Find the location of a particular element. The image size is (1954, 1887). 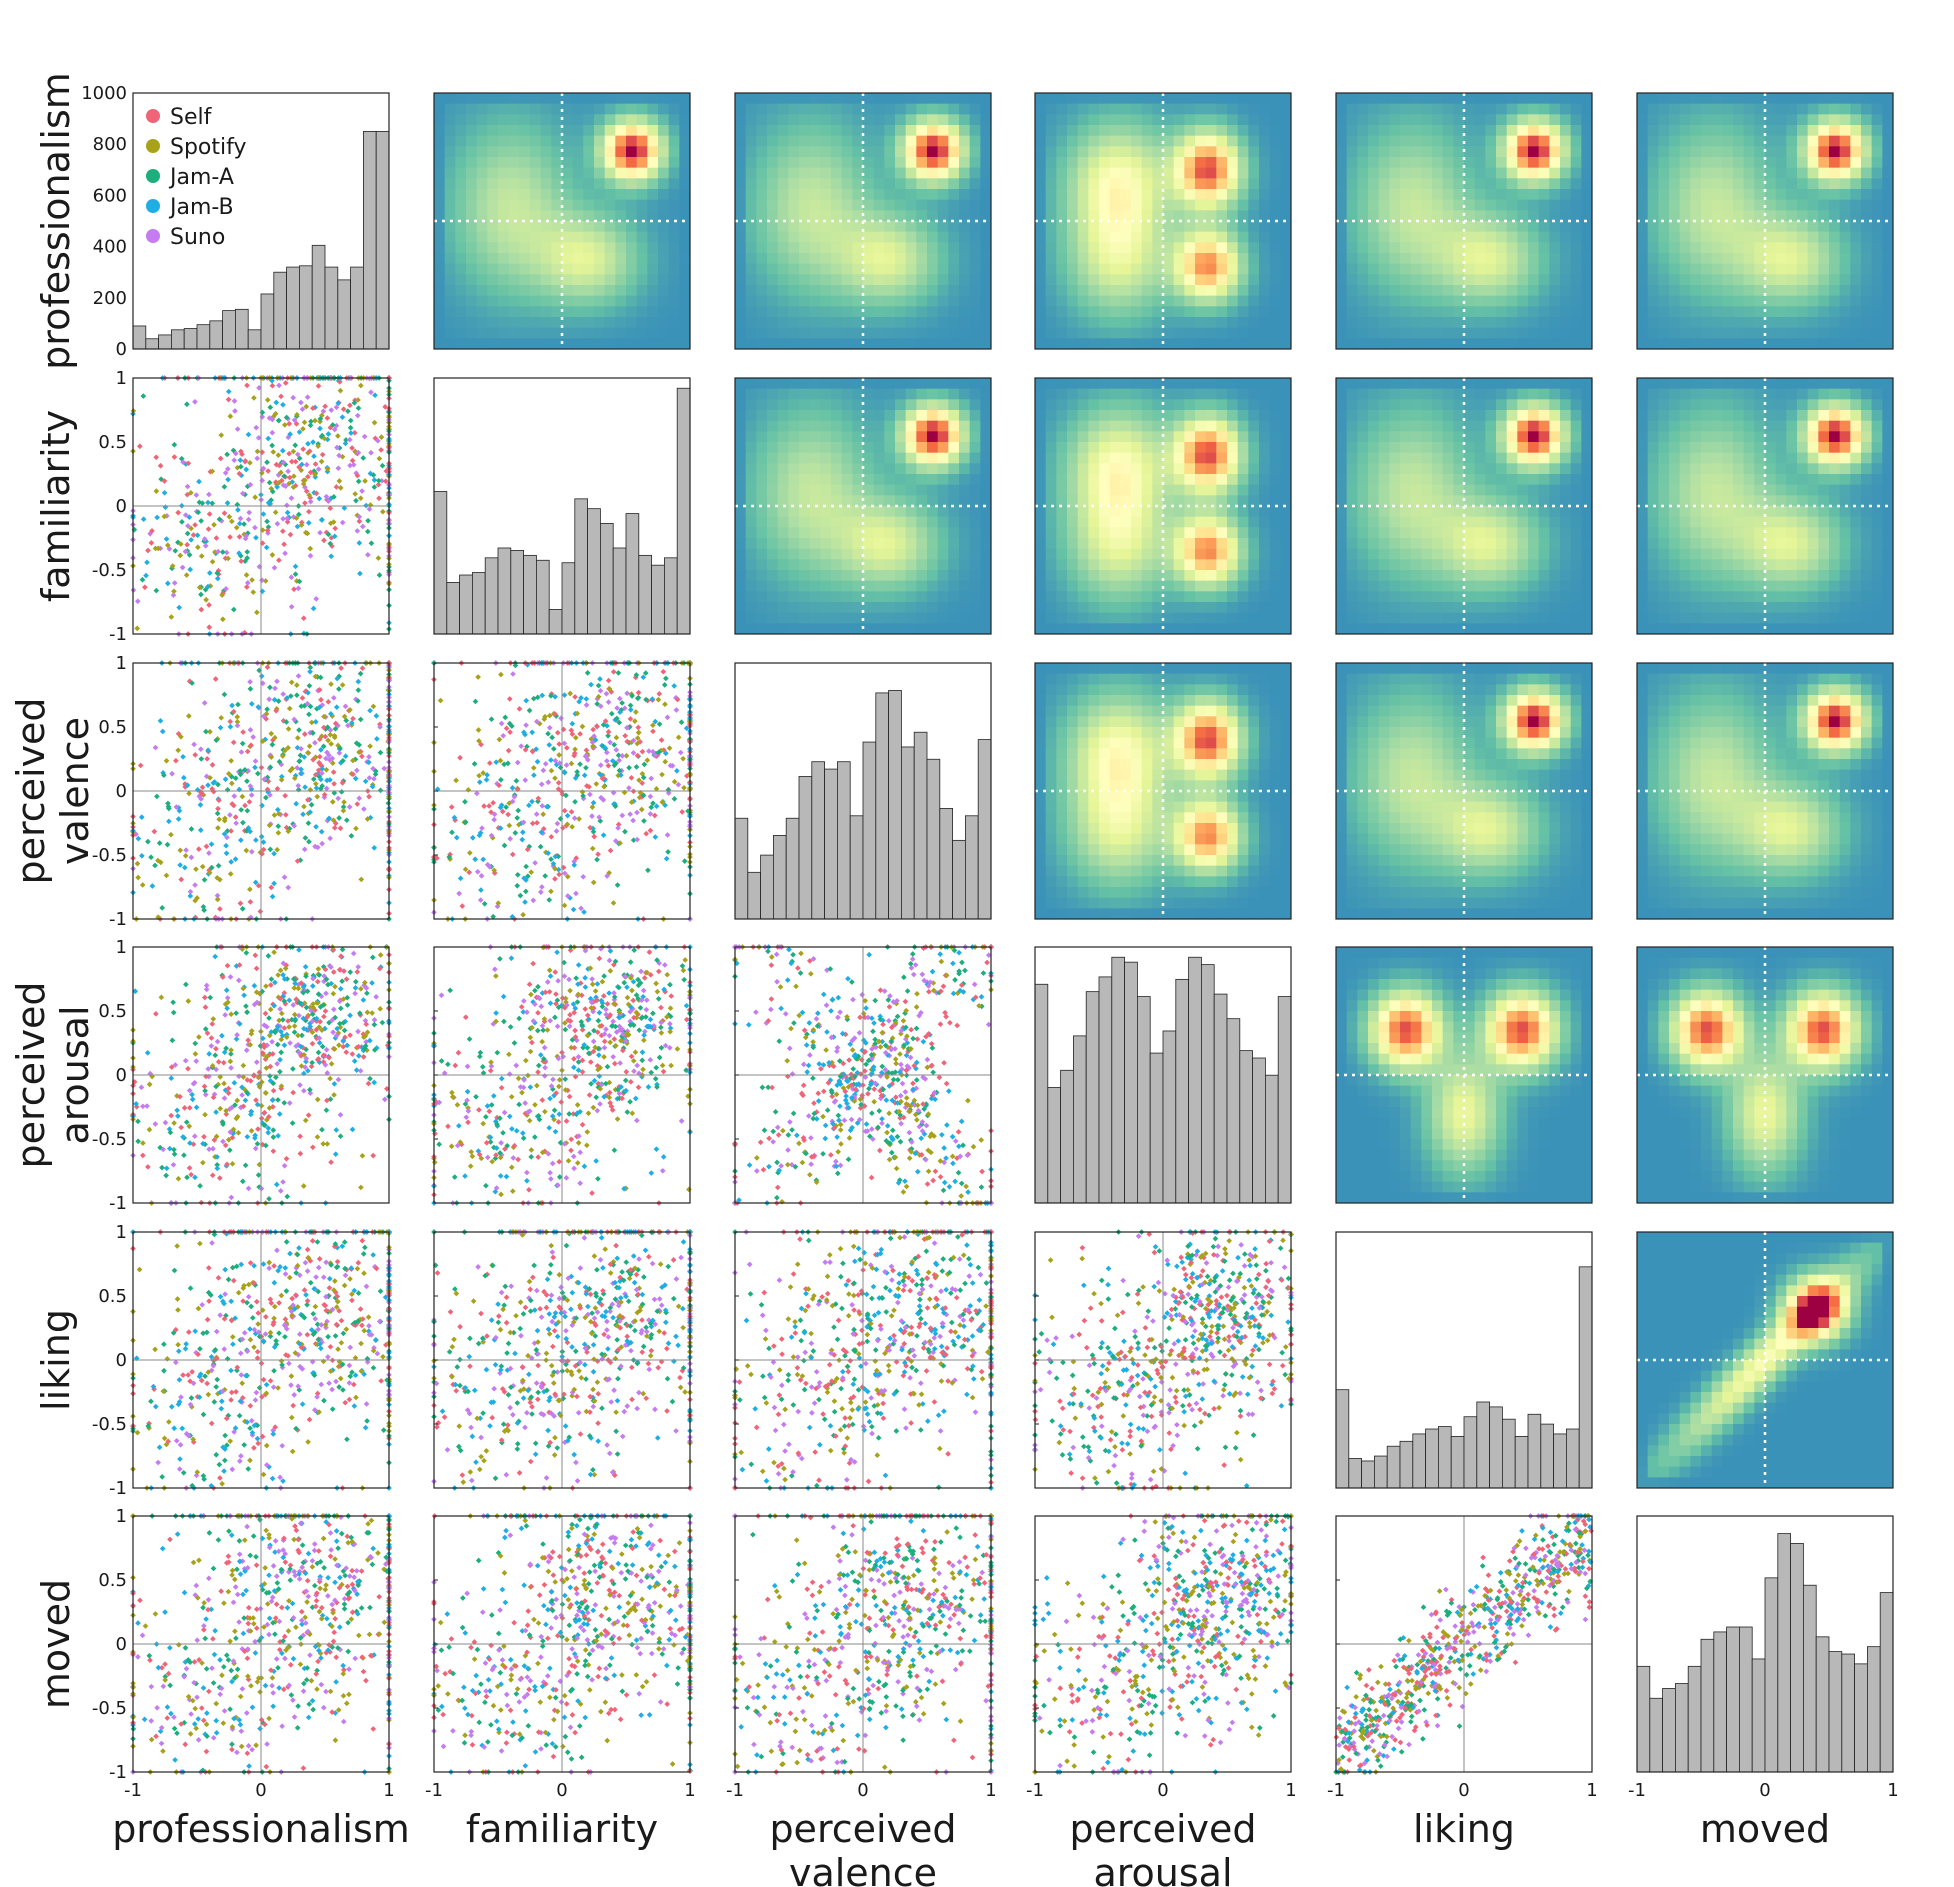

histogram-bar is located at coordinates (466, 604).